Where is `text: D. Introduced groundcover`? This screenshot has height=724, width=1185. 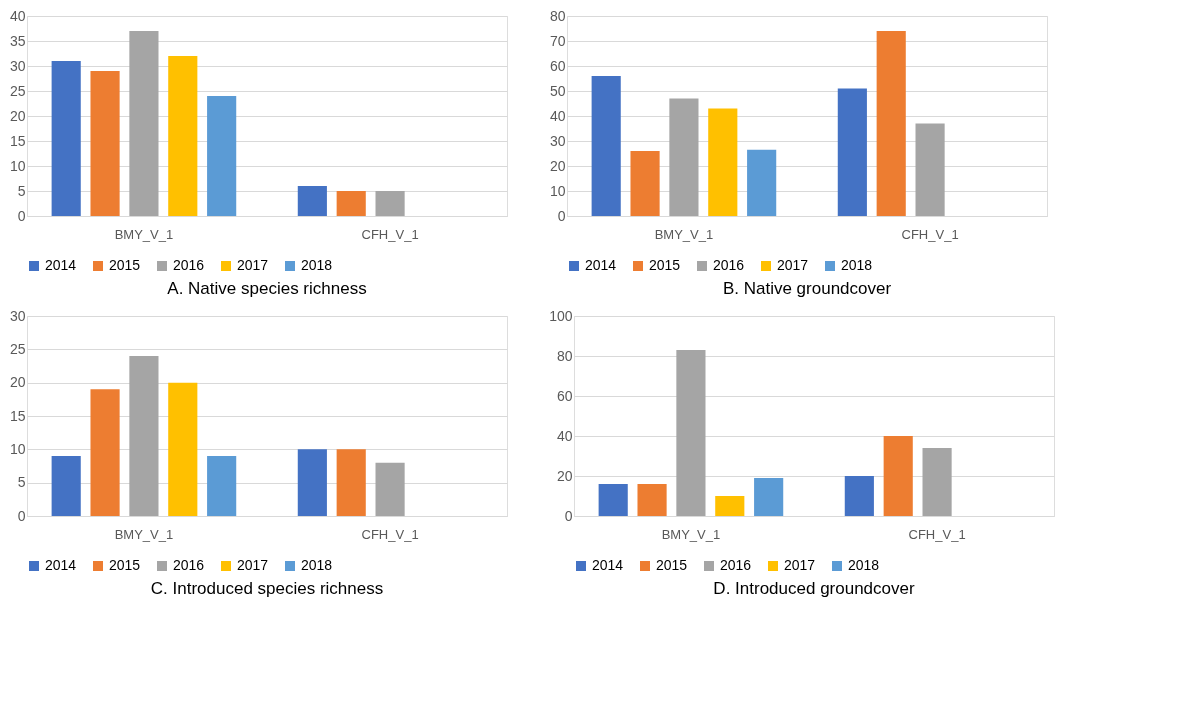 text: D. Introduced groundcover is located at coordinates (814, 588).